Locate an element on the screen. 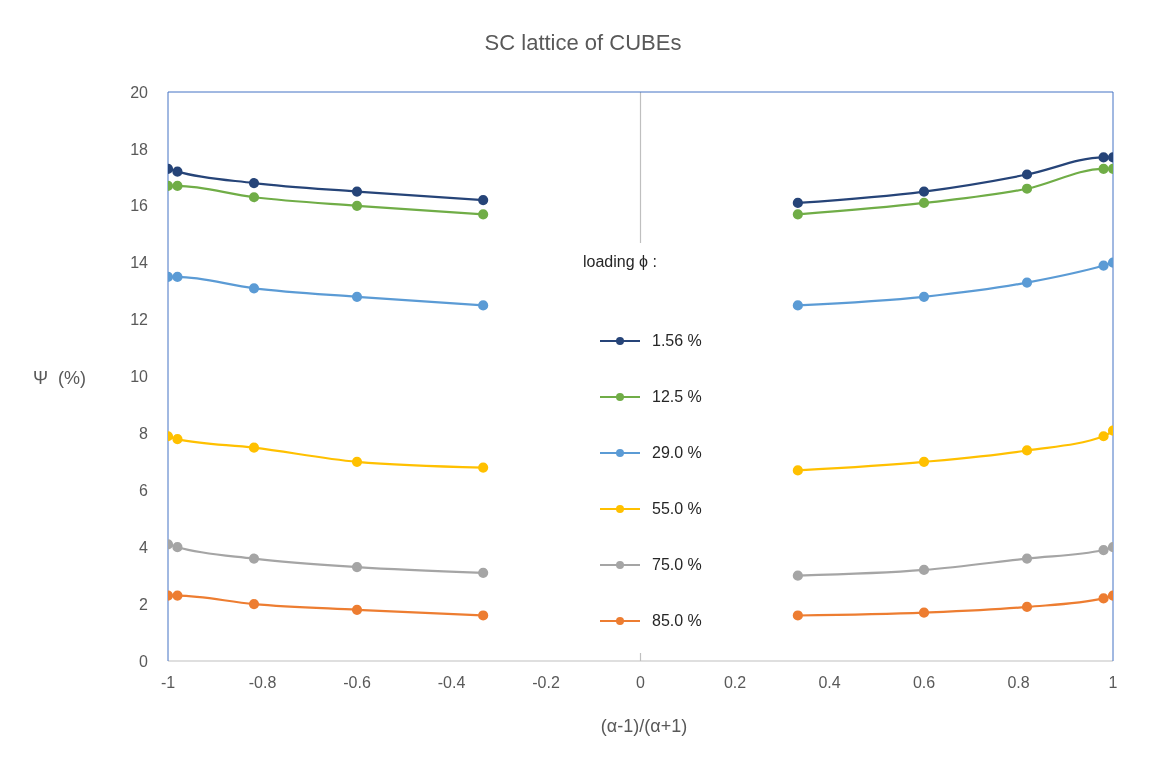 The image size is (1160, 760). legend-label: 55.0 % is located at coordinates (677, 509).